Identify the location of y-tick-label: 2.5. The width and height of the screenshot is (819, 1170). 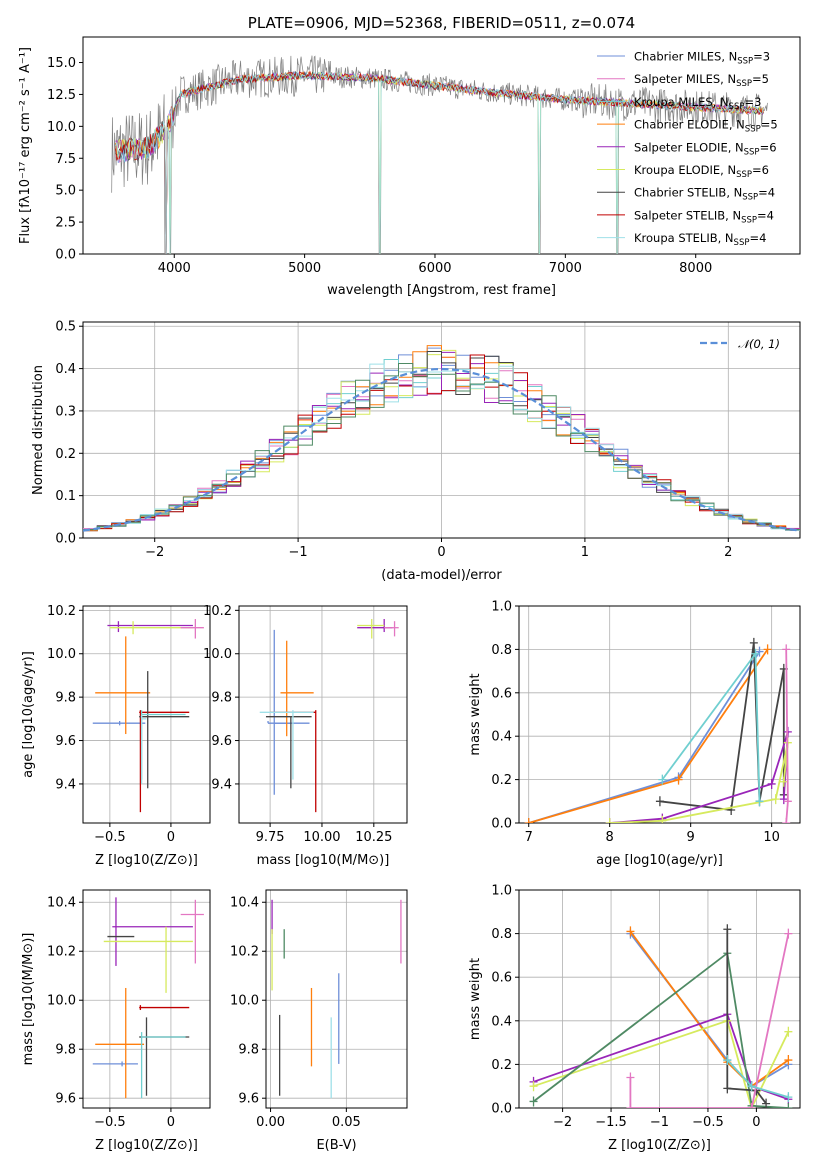
(65, 223).